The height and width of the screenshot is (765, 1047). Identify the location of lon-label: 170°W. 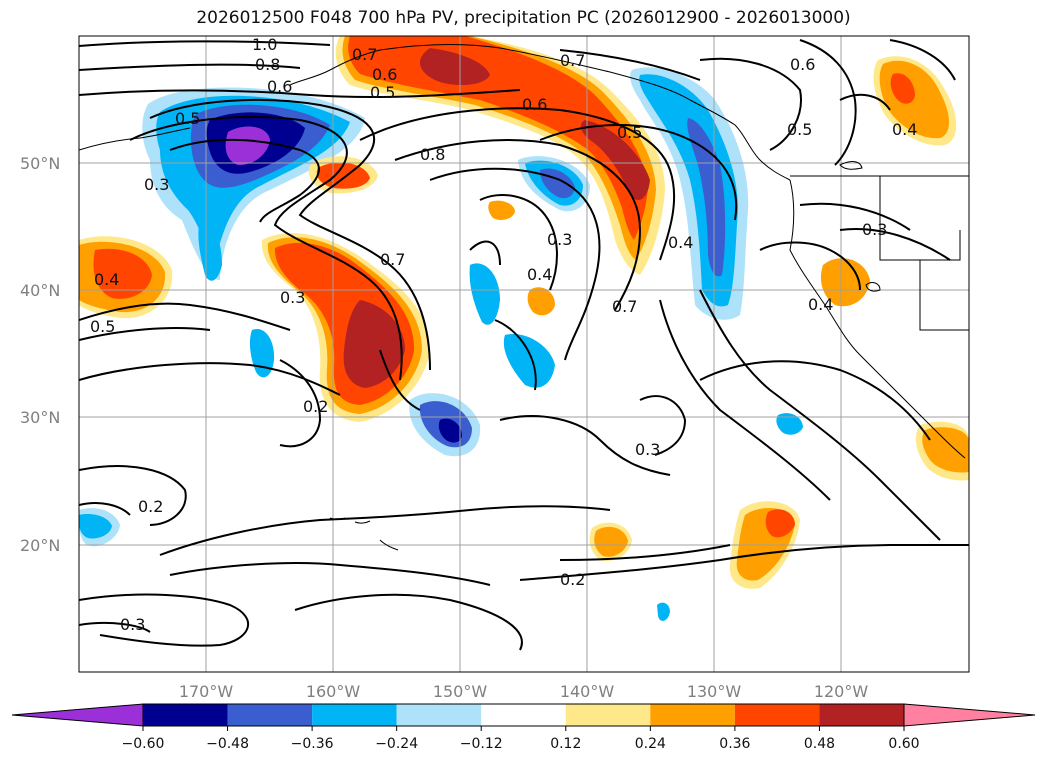
(206, 691).